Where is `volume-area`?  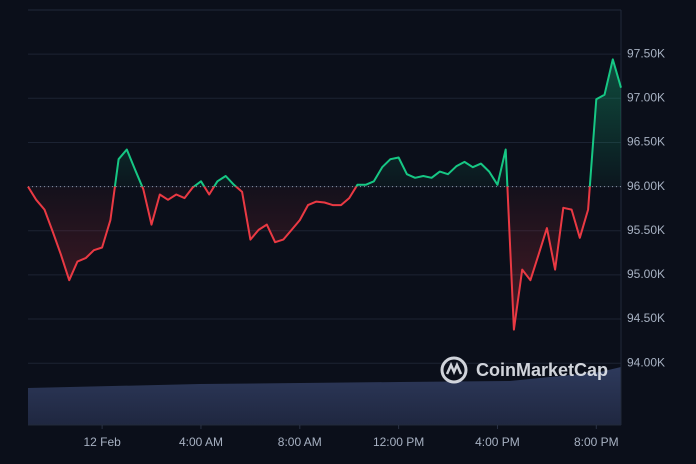 volume-area is located at coordinates (324, 396).